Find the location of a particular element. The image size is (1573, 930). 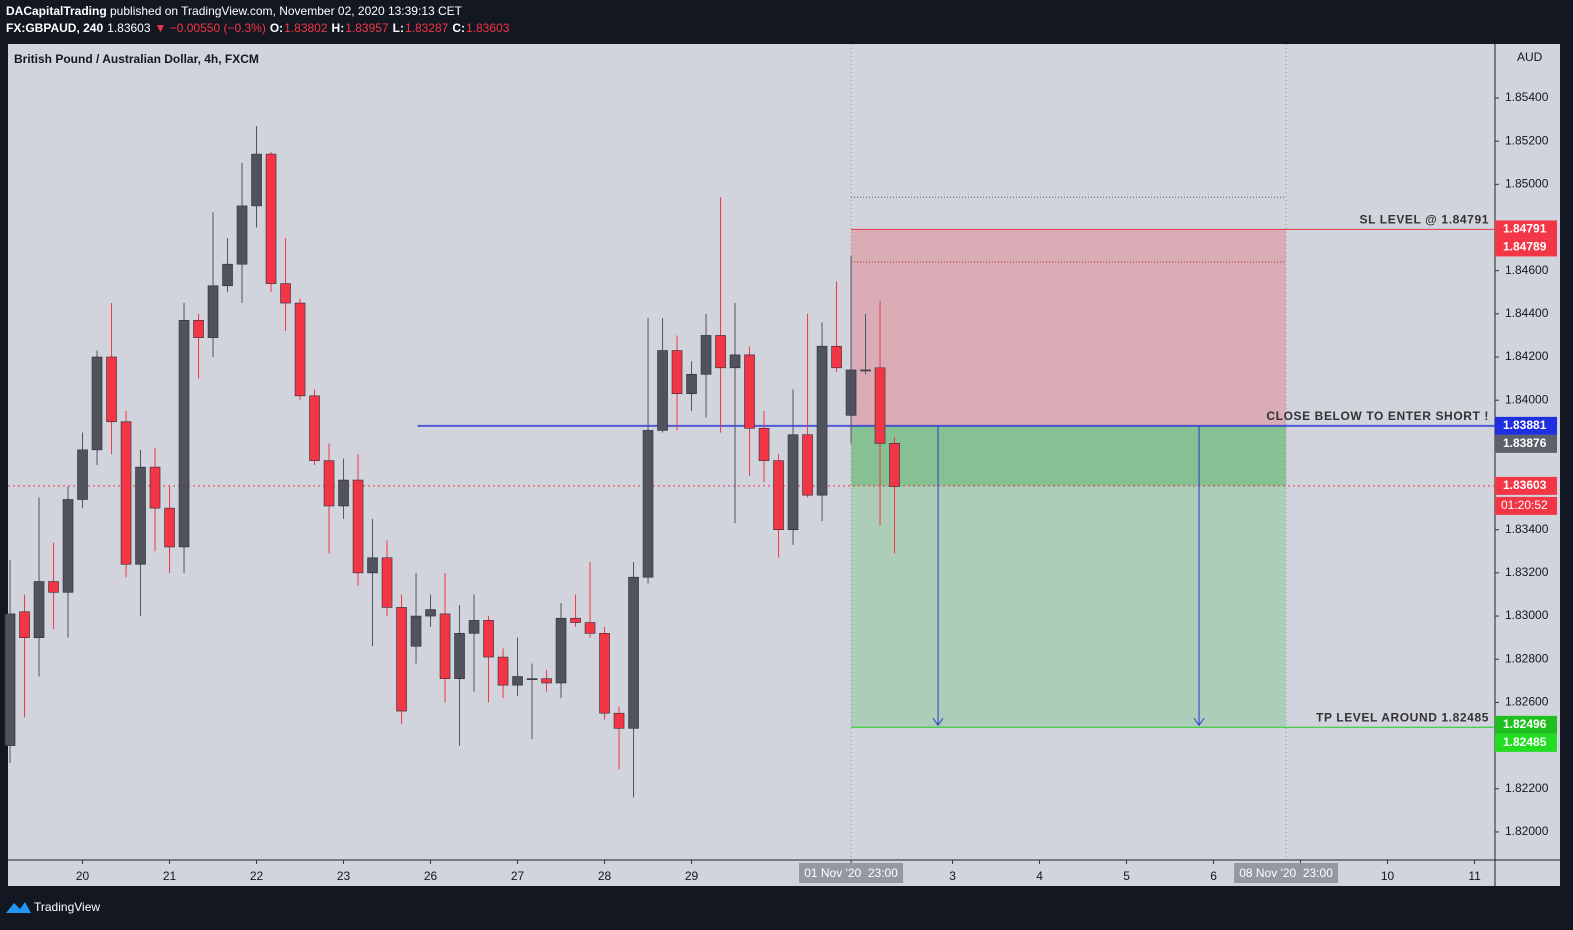

footer: TradingView is located at coordinates (53, 907).